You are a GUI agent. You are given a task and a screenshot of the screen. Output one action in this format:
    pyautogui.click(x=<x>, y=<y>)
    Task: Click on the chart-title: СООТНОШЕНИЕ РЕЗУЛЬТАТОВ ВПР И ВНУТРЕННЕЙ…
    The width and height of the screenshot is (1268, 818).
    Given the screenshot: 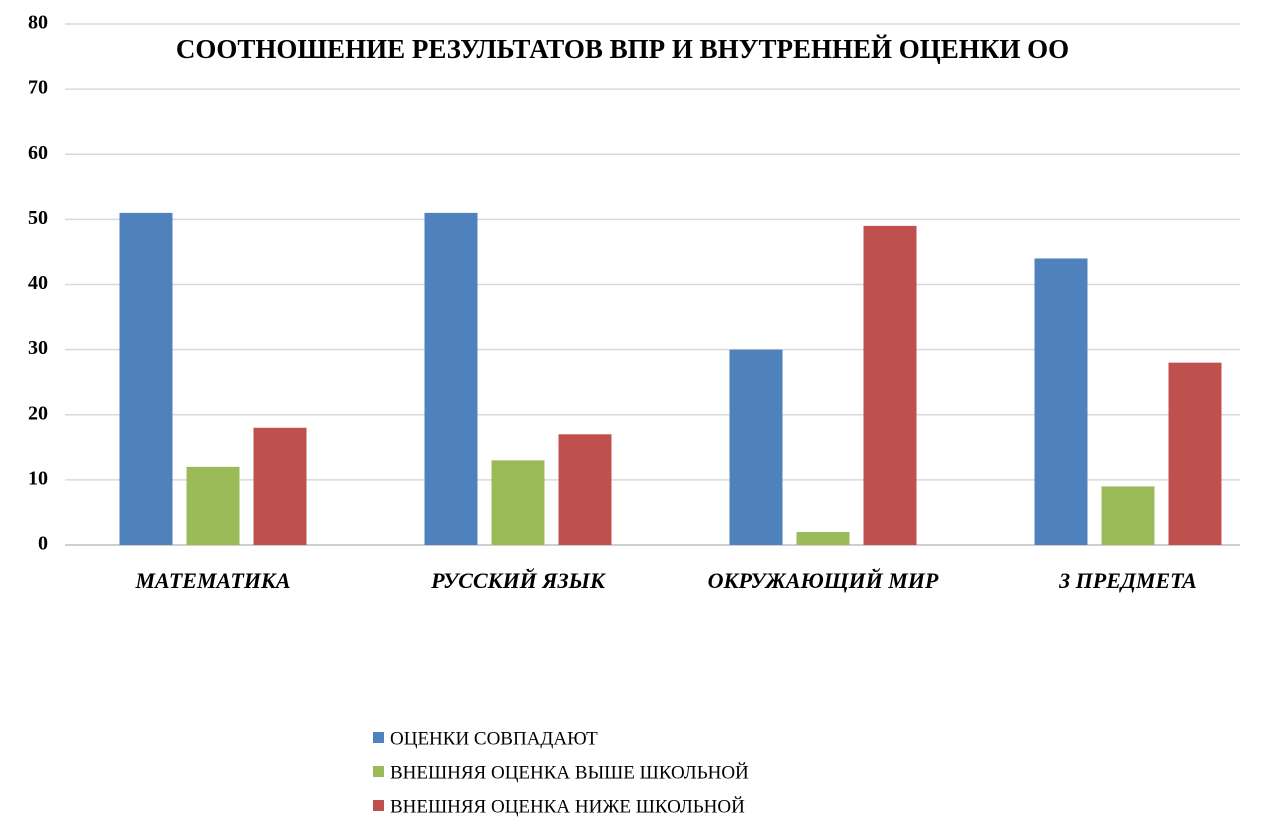 What is the action you would take?
    pyautogui.click(x=622, y=49)
    